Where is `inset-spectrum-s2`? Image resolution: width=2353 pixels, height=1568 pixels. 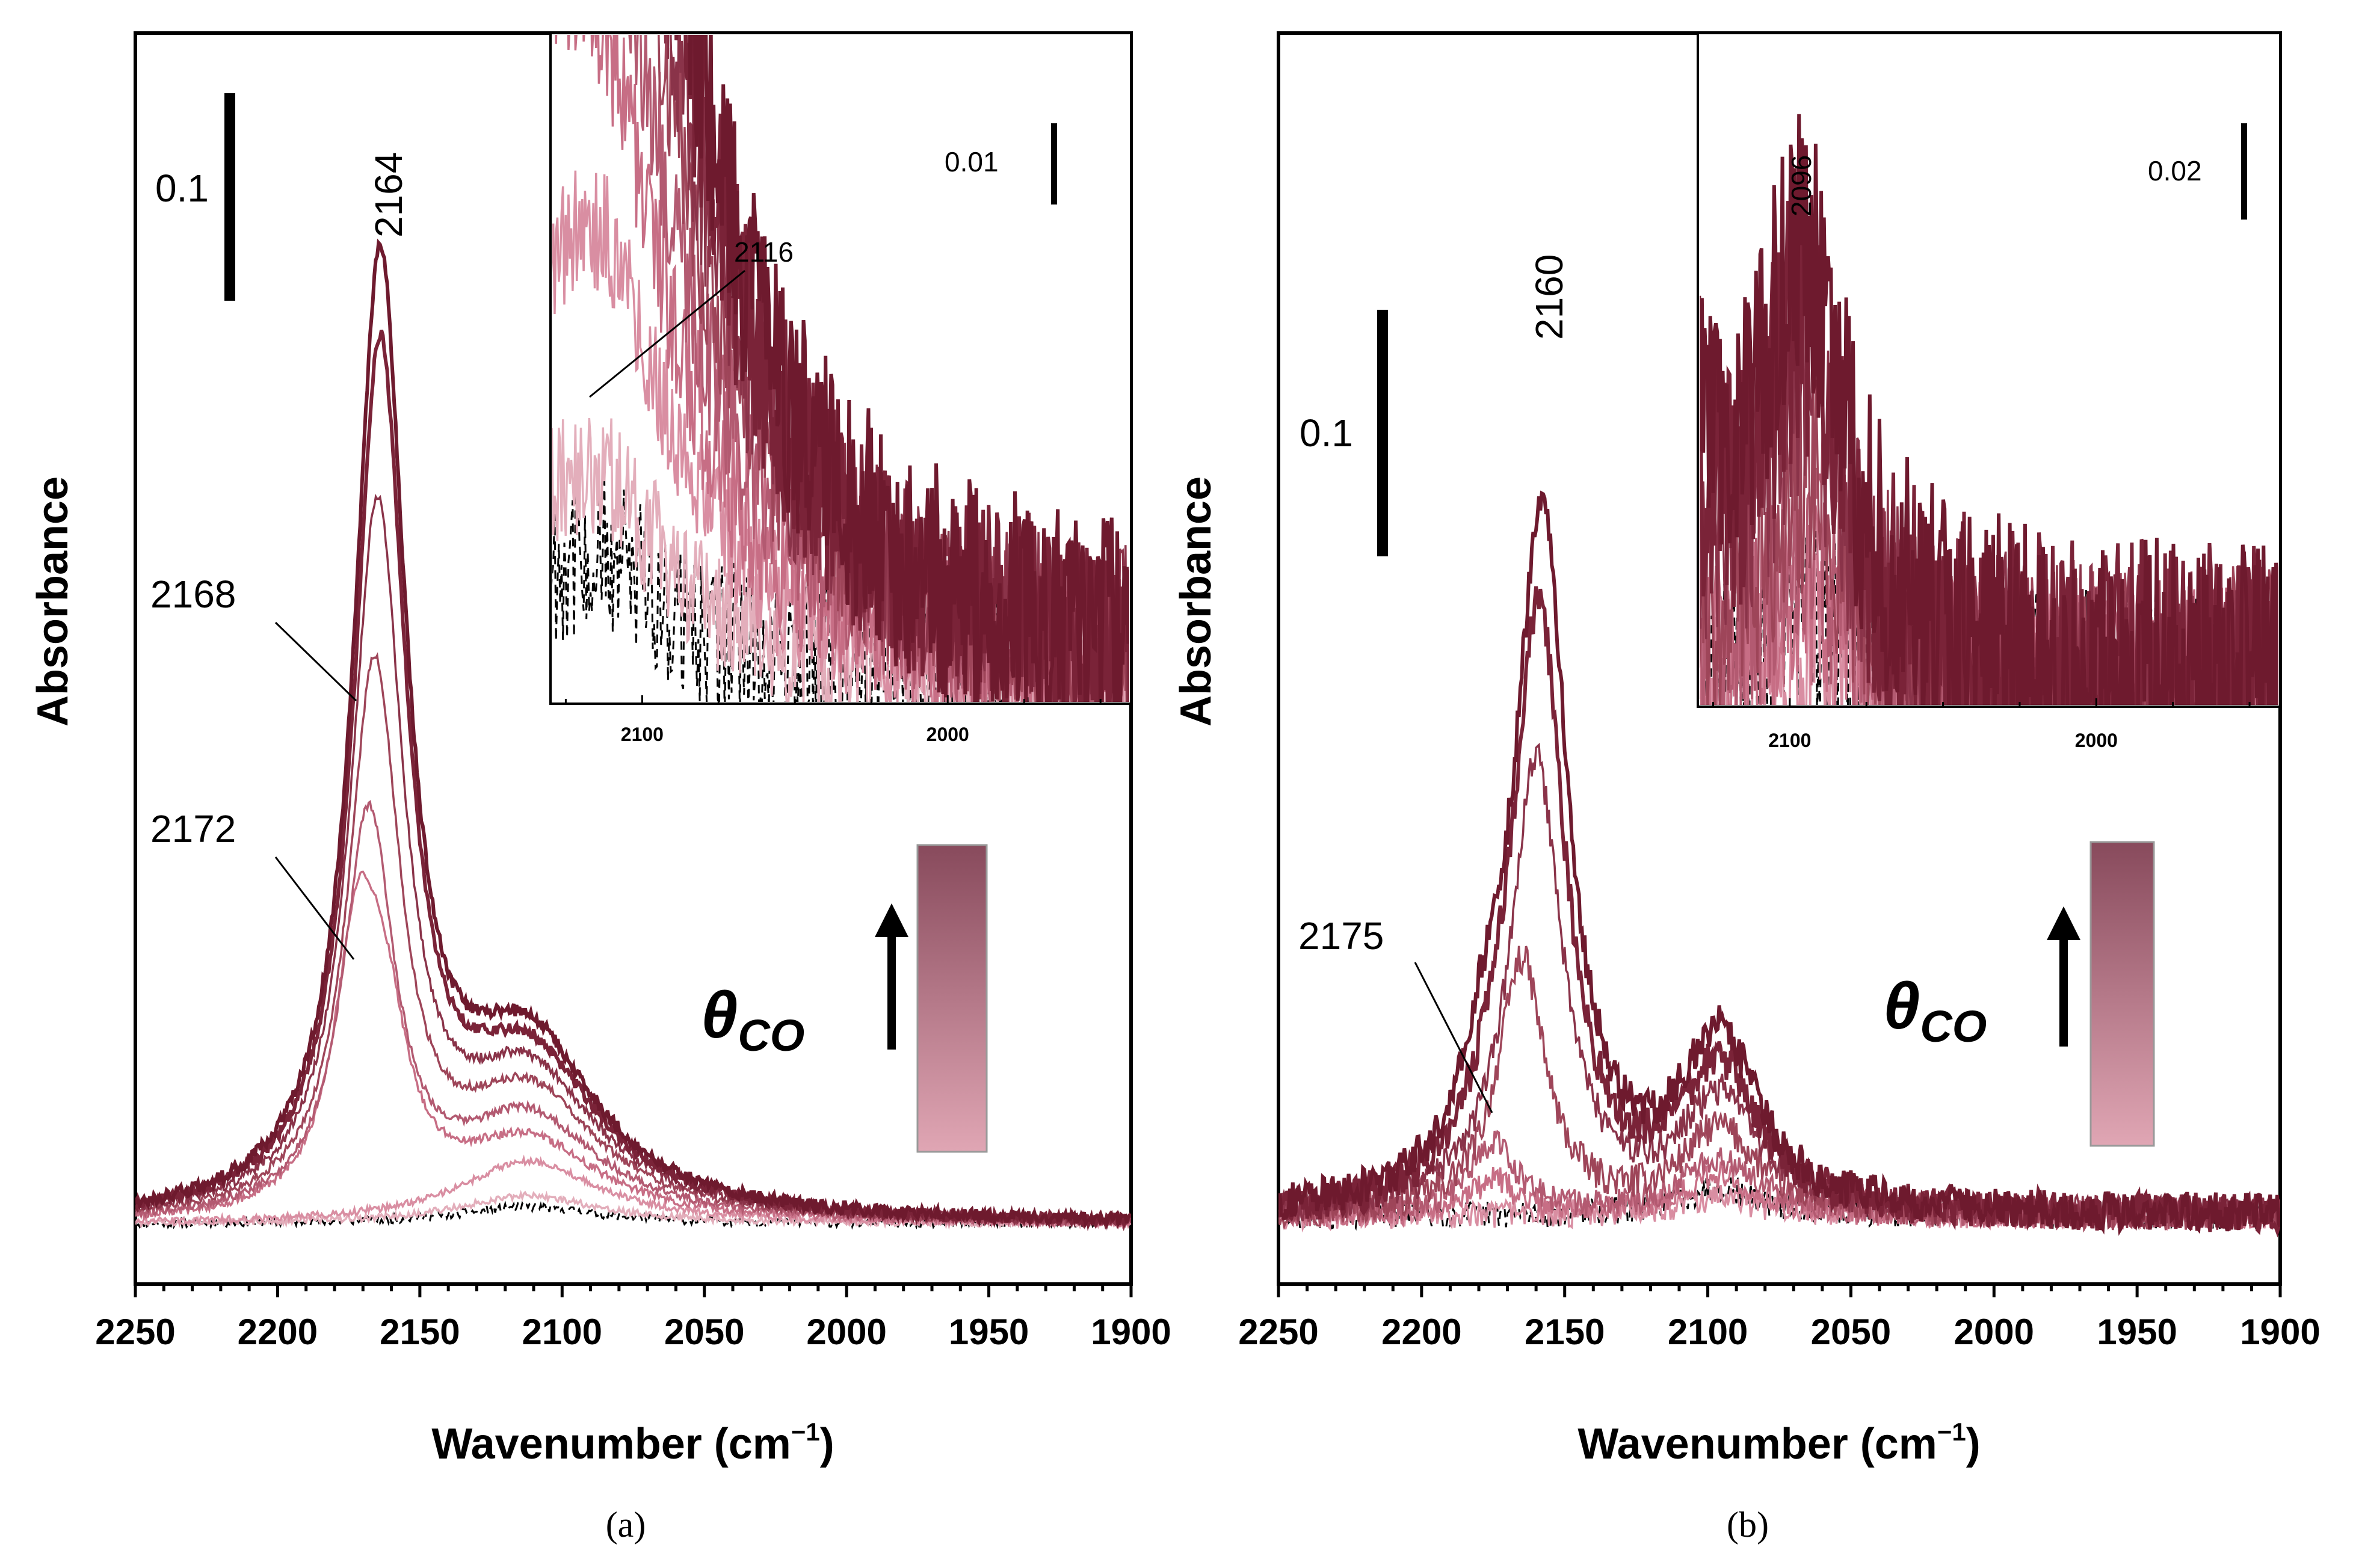
inset-spectrum-s2 is located at coordinates (840, 436).